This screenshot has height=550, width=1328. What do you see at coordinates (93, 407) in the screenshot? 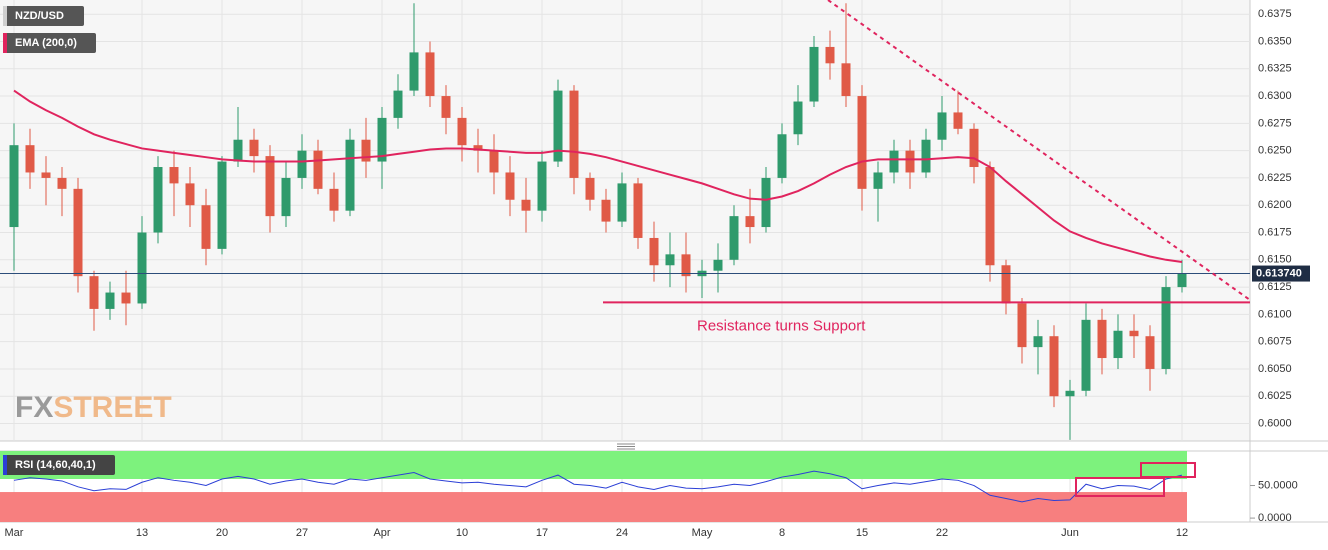
I see `logo: FXSTREET` at bounding box center [93, 407].